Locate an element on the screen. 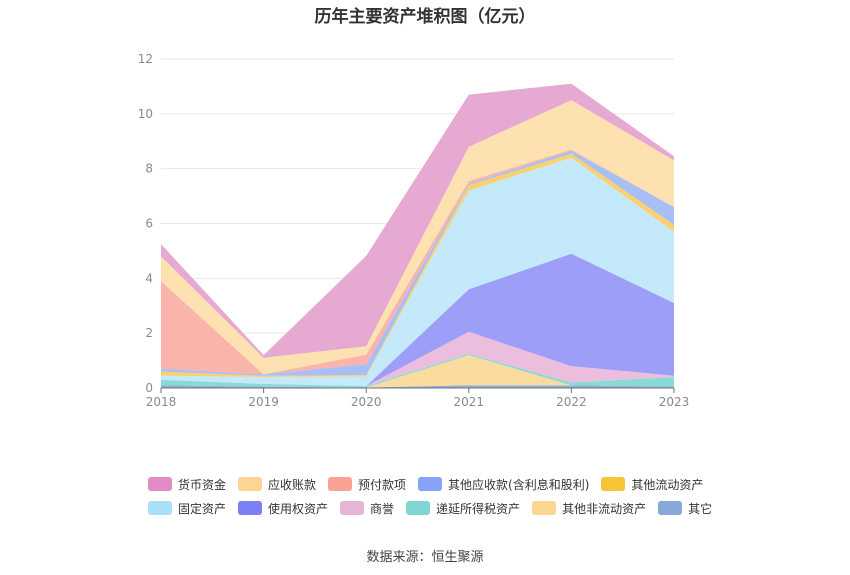 The image size is (850, 575). x-tick-label: 2018 is located at coordinates (161, 402).